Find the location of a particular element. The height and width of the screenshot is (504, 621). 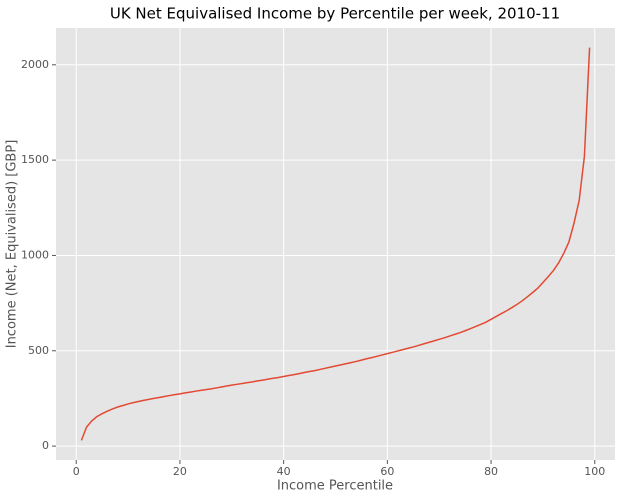

x-axis-label: Income Percentile is located at coordinates (335, 486).